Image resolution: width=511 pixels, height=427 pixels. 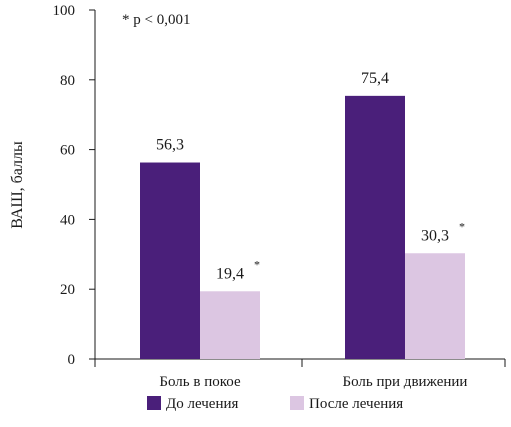 I want to click on y-tick-label: 20, so click(x=67, y=290).